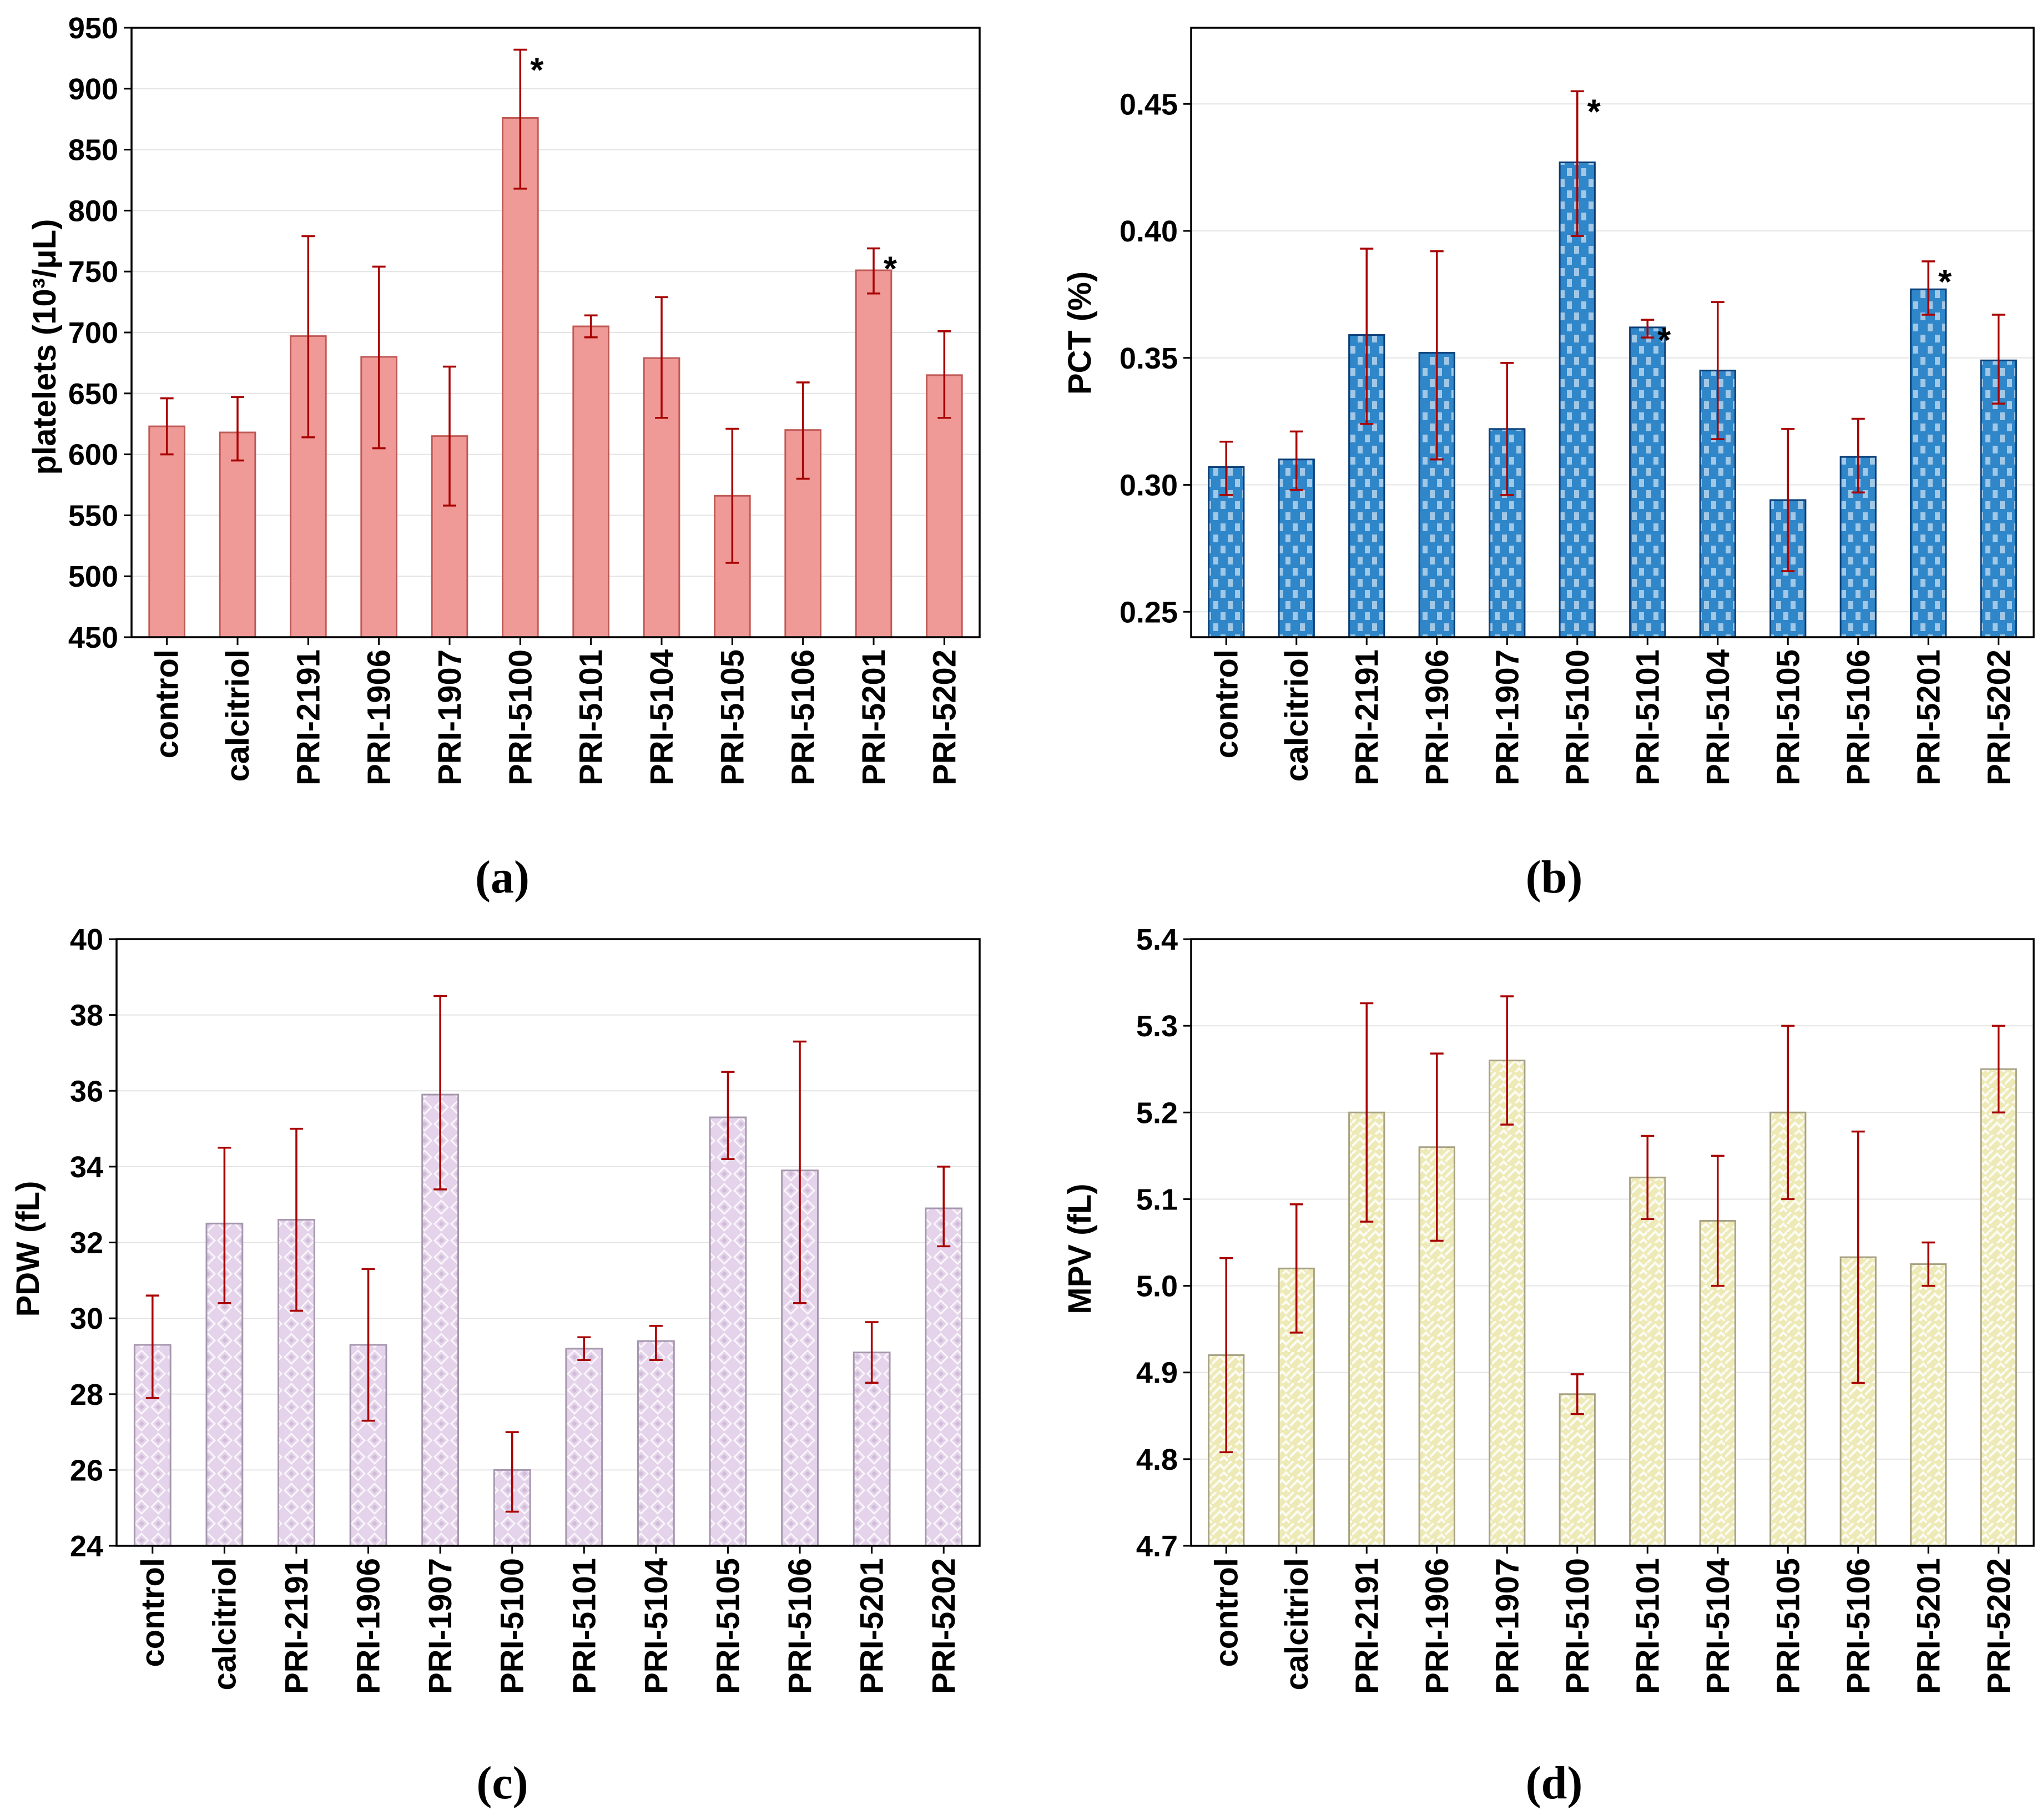 The image size is (2042, 1820). What do you see at coordinates (1157, 1459) in the screenshot?
I see `y-tick-label: 4.8` at bounding box center [1157, 1459].